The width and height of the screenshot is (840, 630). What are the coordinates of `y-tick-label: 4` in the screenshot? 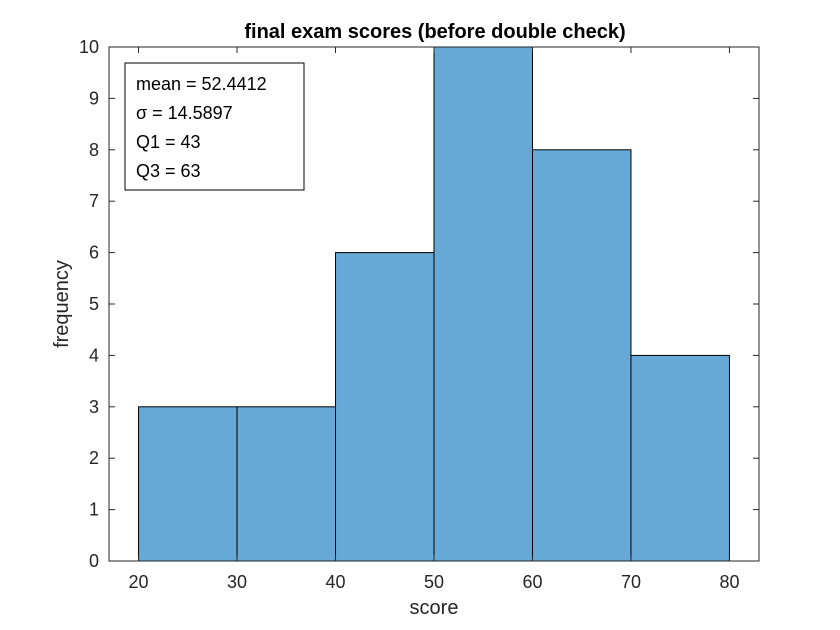 It's located at (94, 355).